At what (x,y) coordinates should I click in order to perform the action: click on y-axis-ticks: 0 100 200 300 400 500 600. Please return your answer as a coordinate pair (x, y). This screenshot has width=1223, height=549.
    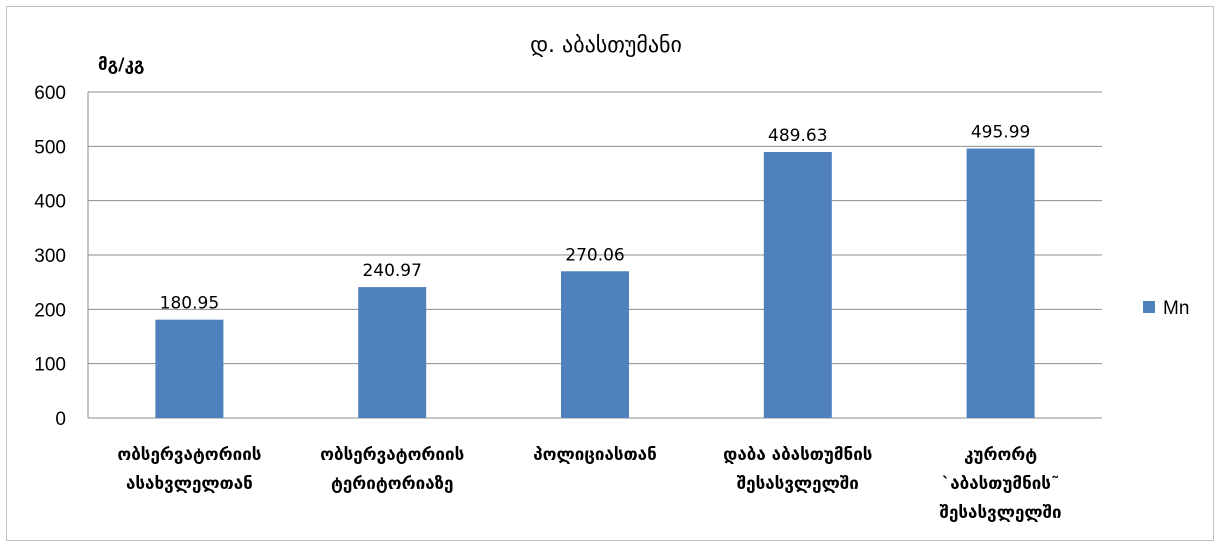
    Looking at the image, I should click on (50, 256).